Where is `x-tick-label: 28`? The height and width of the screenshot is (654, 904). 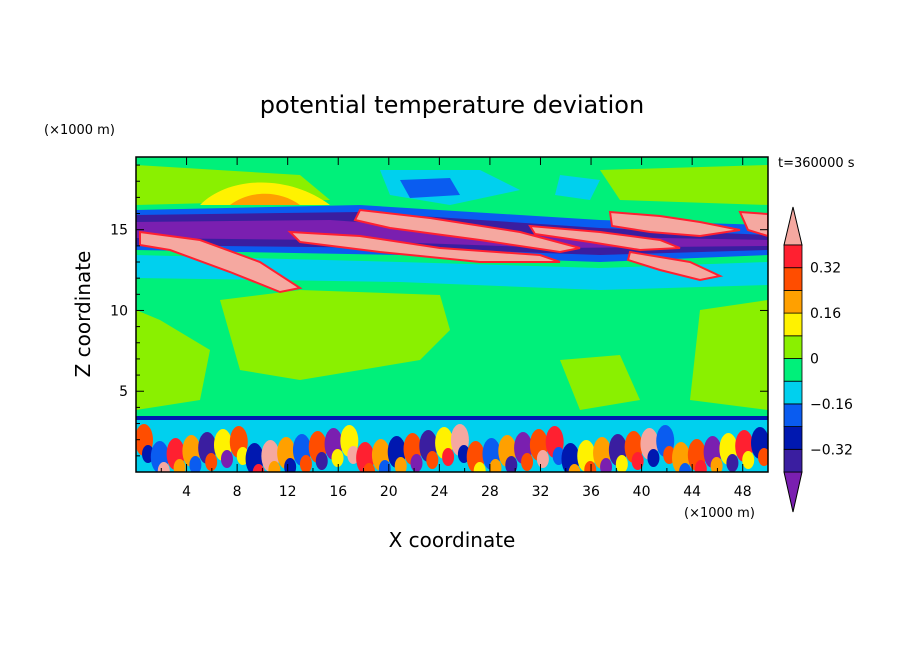 x-tick-label: 28 is located at coordinates (490, 492).